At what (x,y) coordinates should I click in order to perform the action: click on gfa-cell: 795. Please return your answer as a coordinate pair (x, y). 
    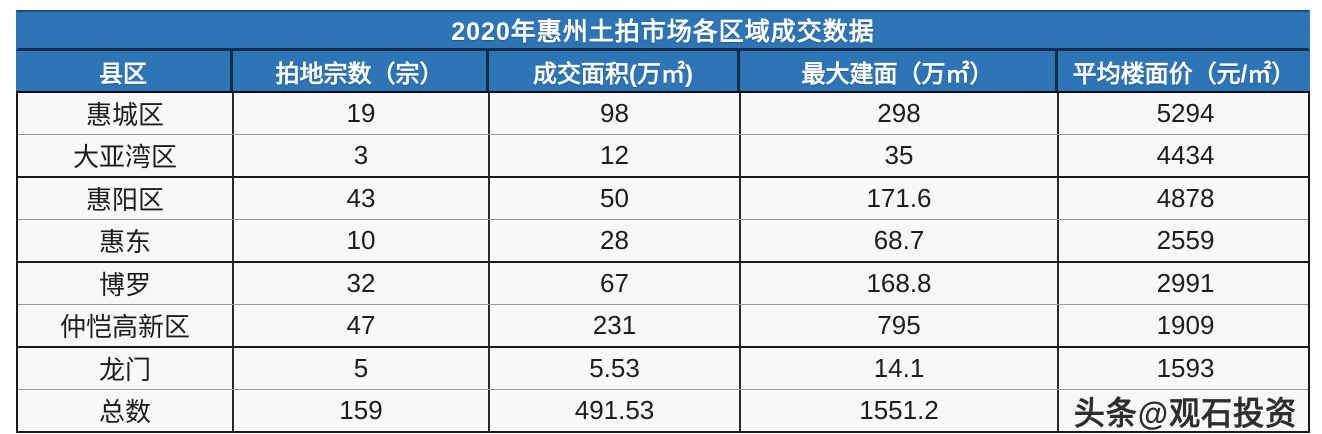
    Looking at the image, I should click on (898, 325).